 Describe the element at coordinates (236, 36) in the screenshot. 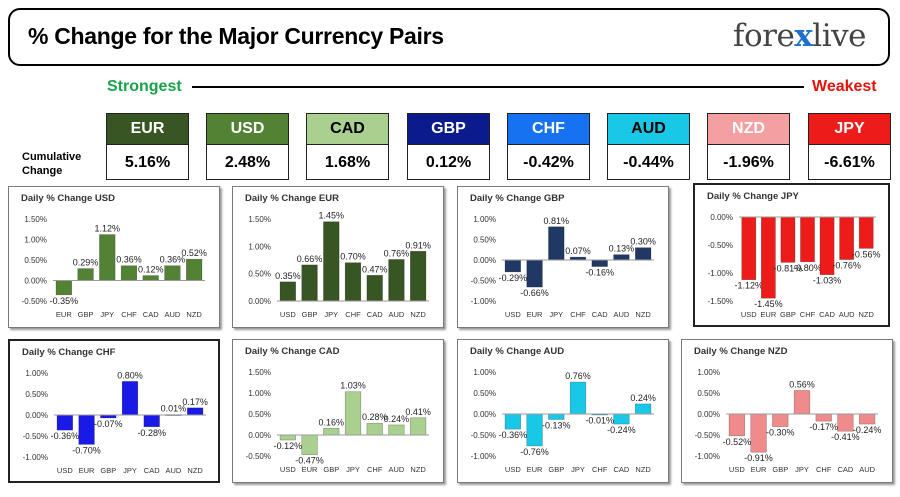

I see `page-title: % Change for the Major Currency Pairs` at that location.